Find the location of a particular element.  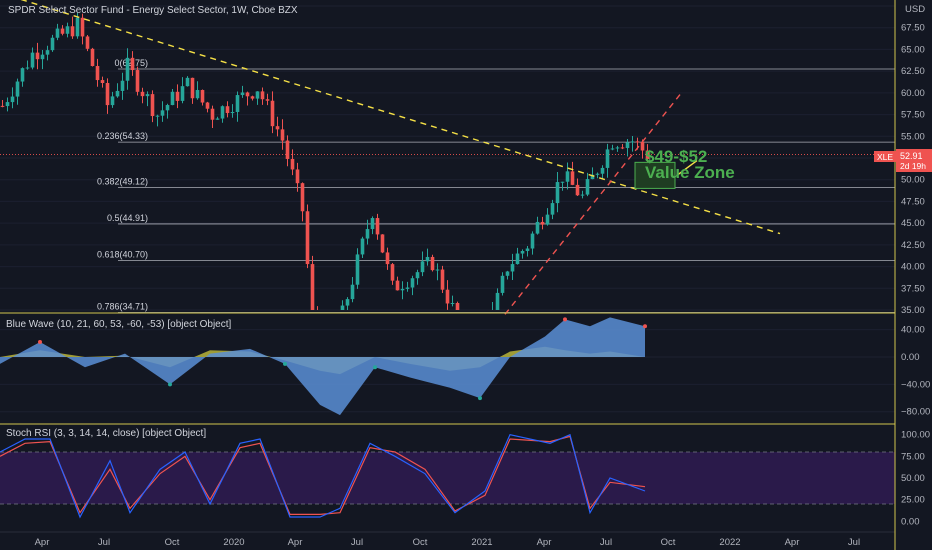

y-tick-label: −80.00 is located at coordinates (915, 412).